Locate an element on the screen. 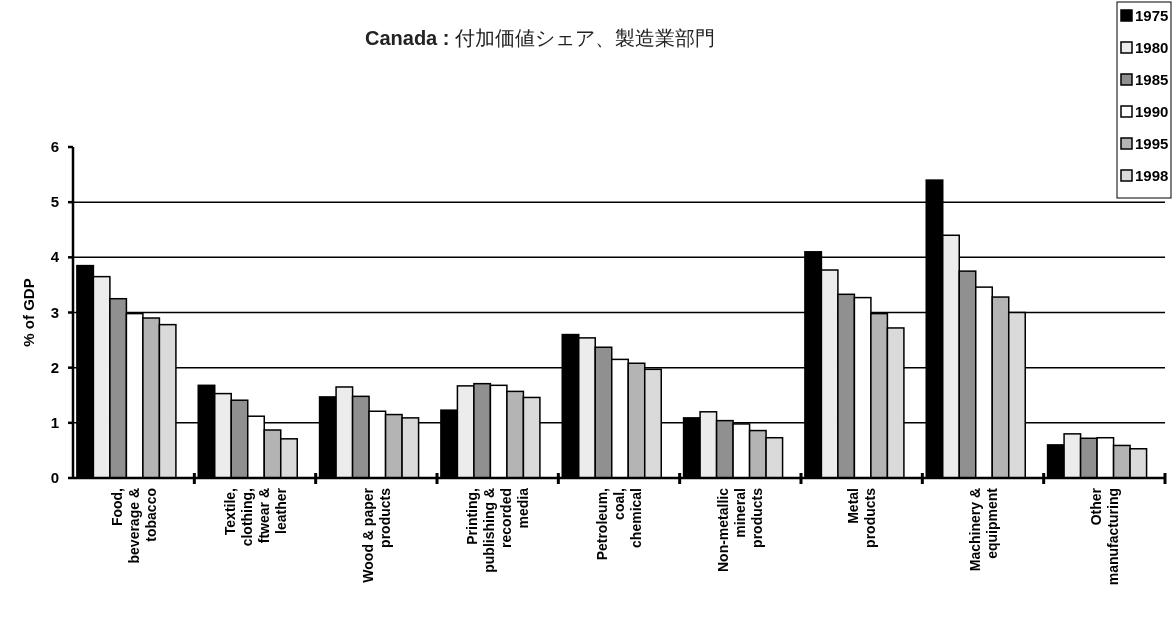 This screenshot has width=1173, height=644. y-tick-label: 1 is located at coordinates (54, 422).